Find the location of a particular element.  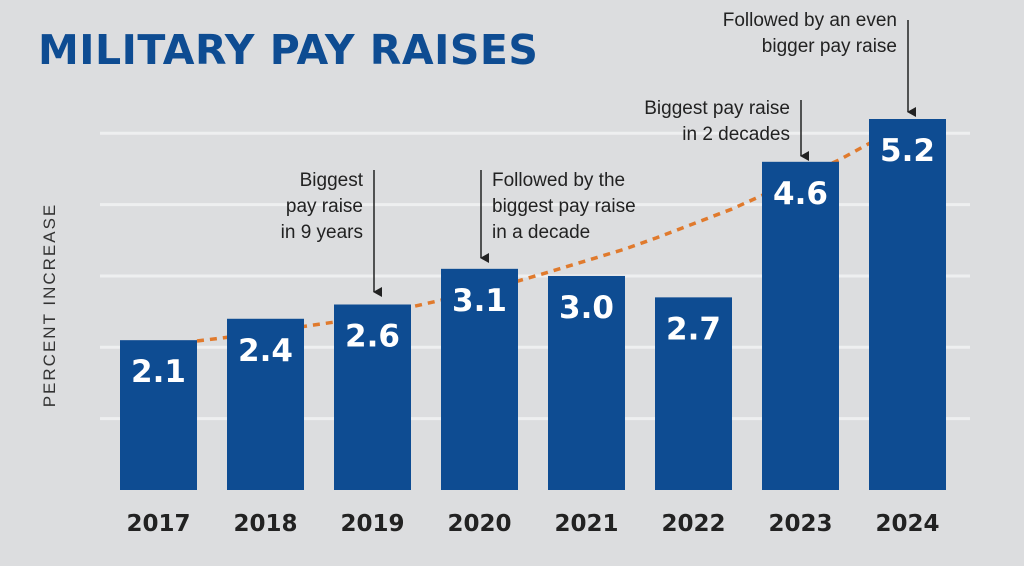

bar-2023 is located at coordinates (800, 326).